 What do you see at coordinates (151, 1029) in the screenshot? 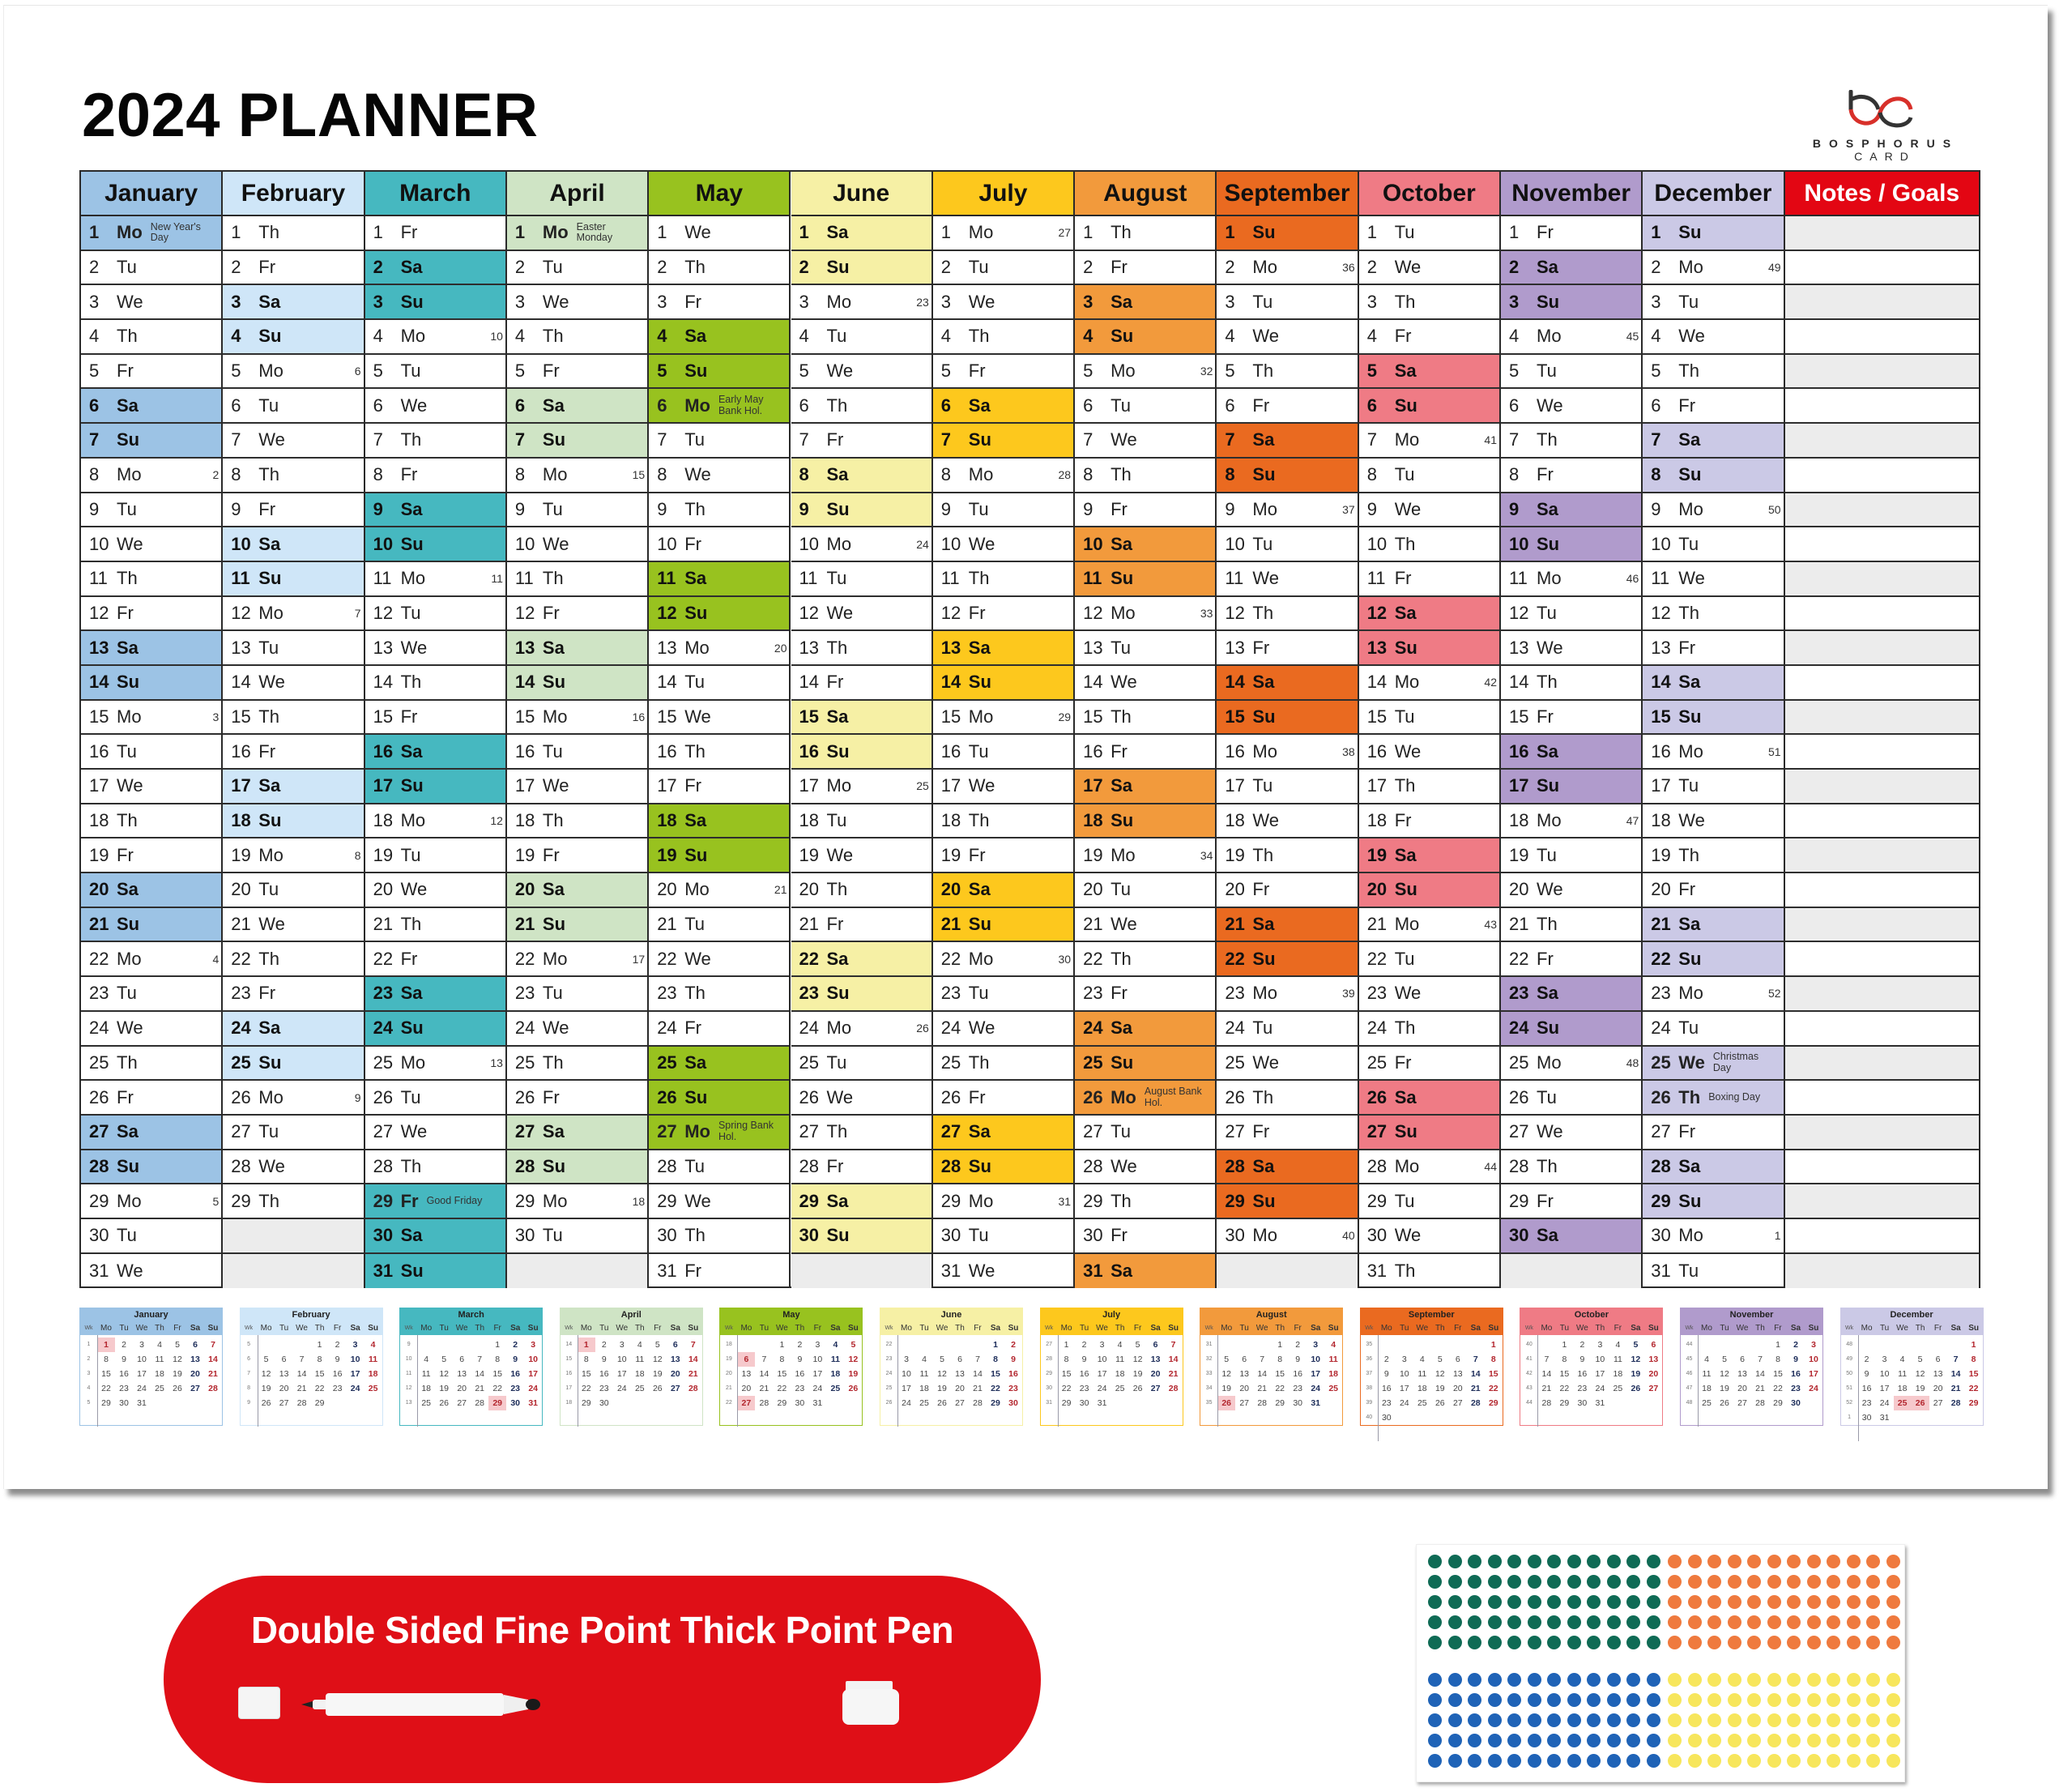
I see `day-cell: 24 We` at bounding box center [151, 1029].